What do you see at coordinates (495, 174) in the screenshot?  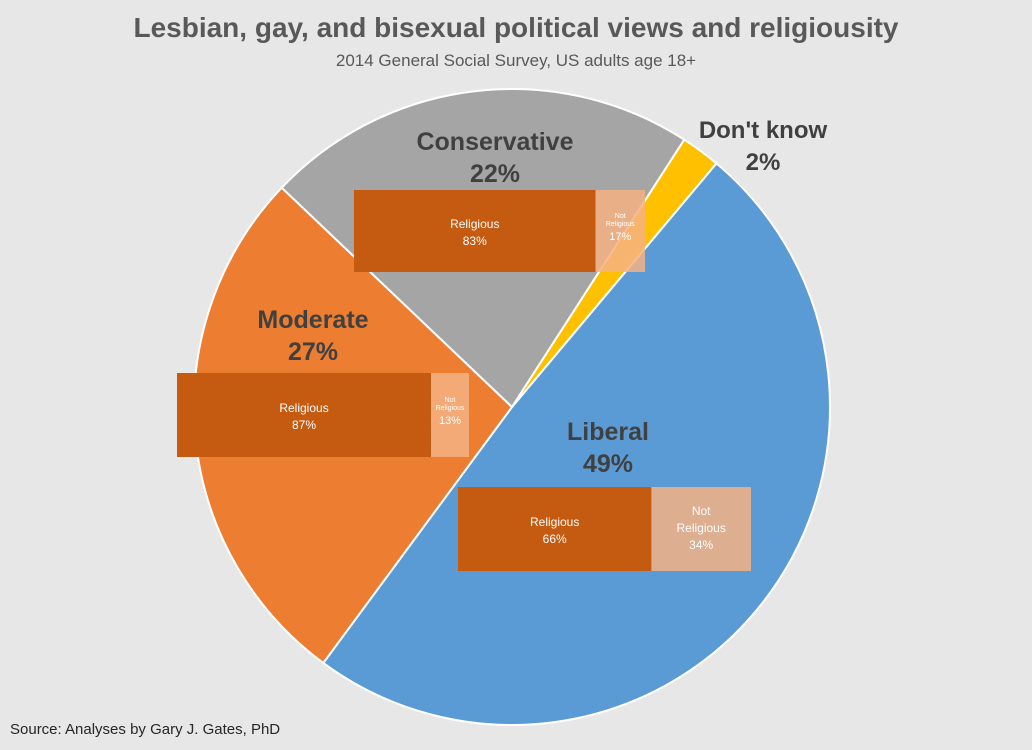 I see `slice-value-conservative: 22%` at bounding box center [495, 174].